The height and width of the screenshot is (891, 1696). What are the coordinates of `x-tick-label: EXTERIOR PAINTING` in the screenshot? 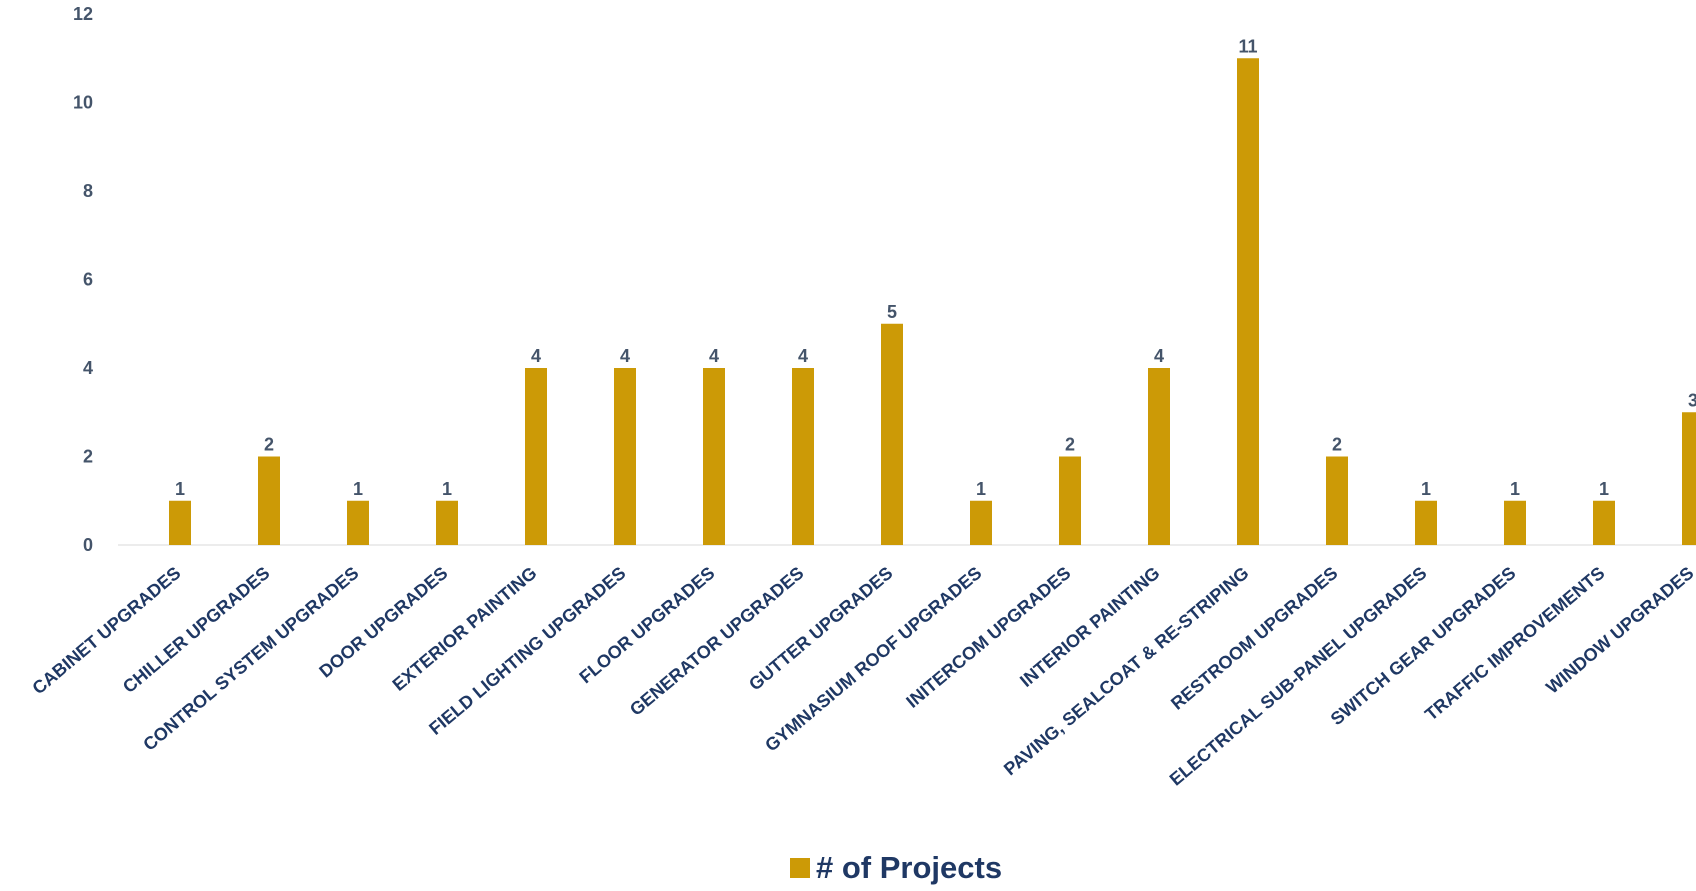 It's located at (465, 629).